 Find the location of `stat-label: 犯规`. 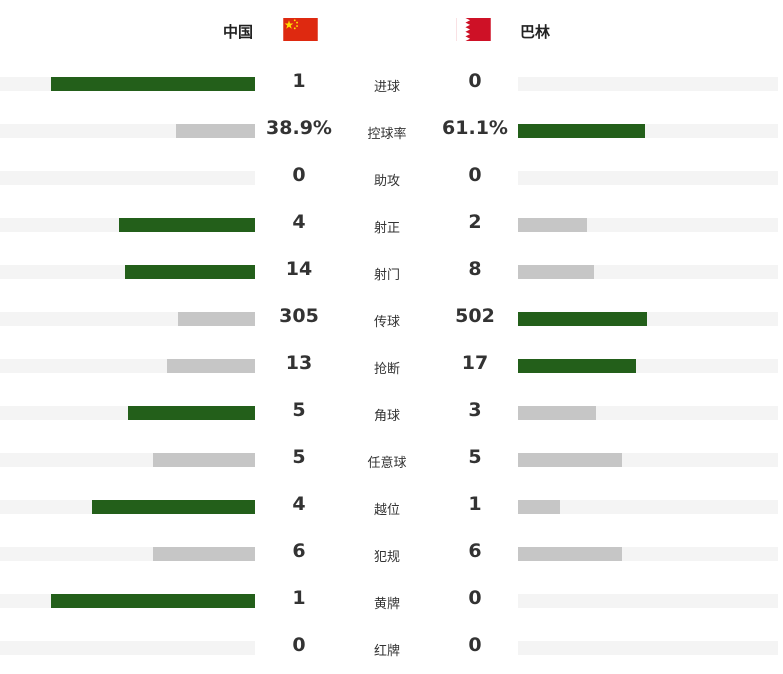

stat-label: 犯规 is located at coordinates (386, 557).